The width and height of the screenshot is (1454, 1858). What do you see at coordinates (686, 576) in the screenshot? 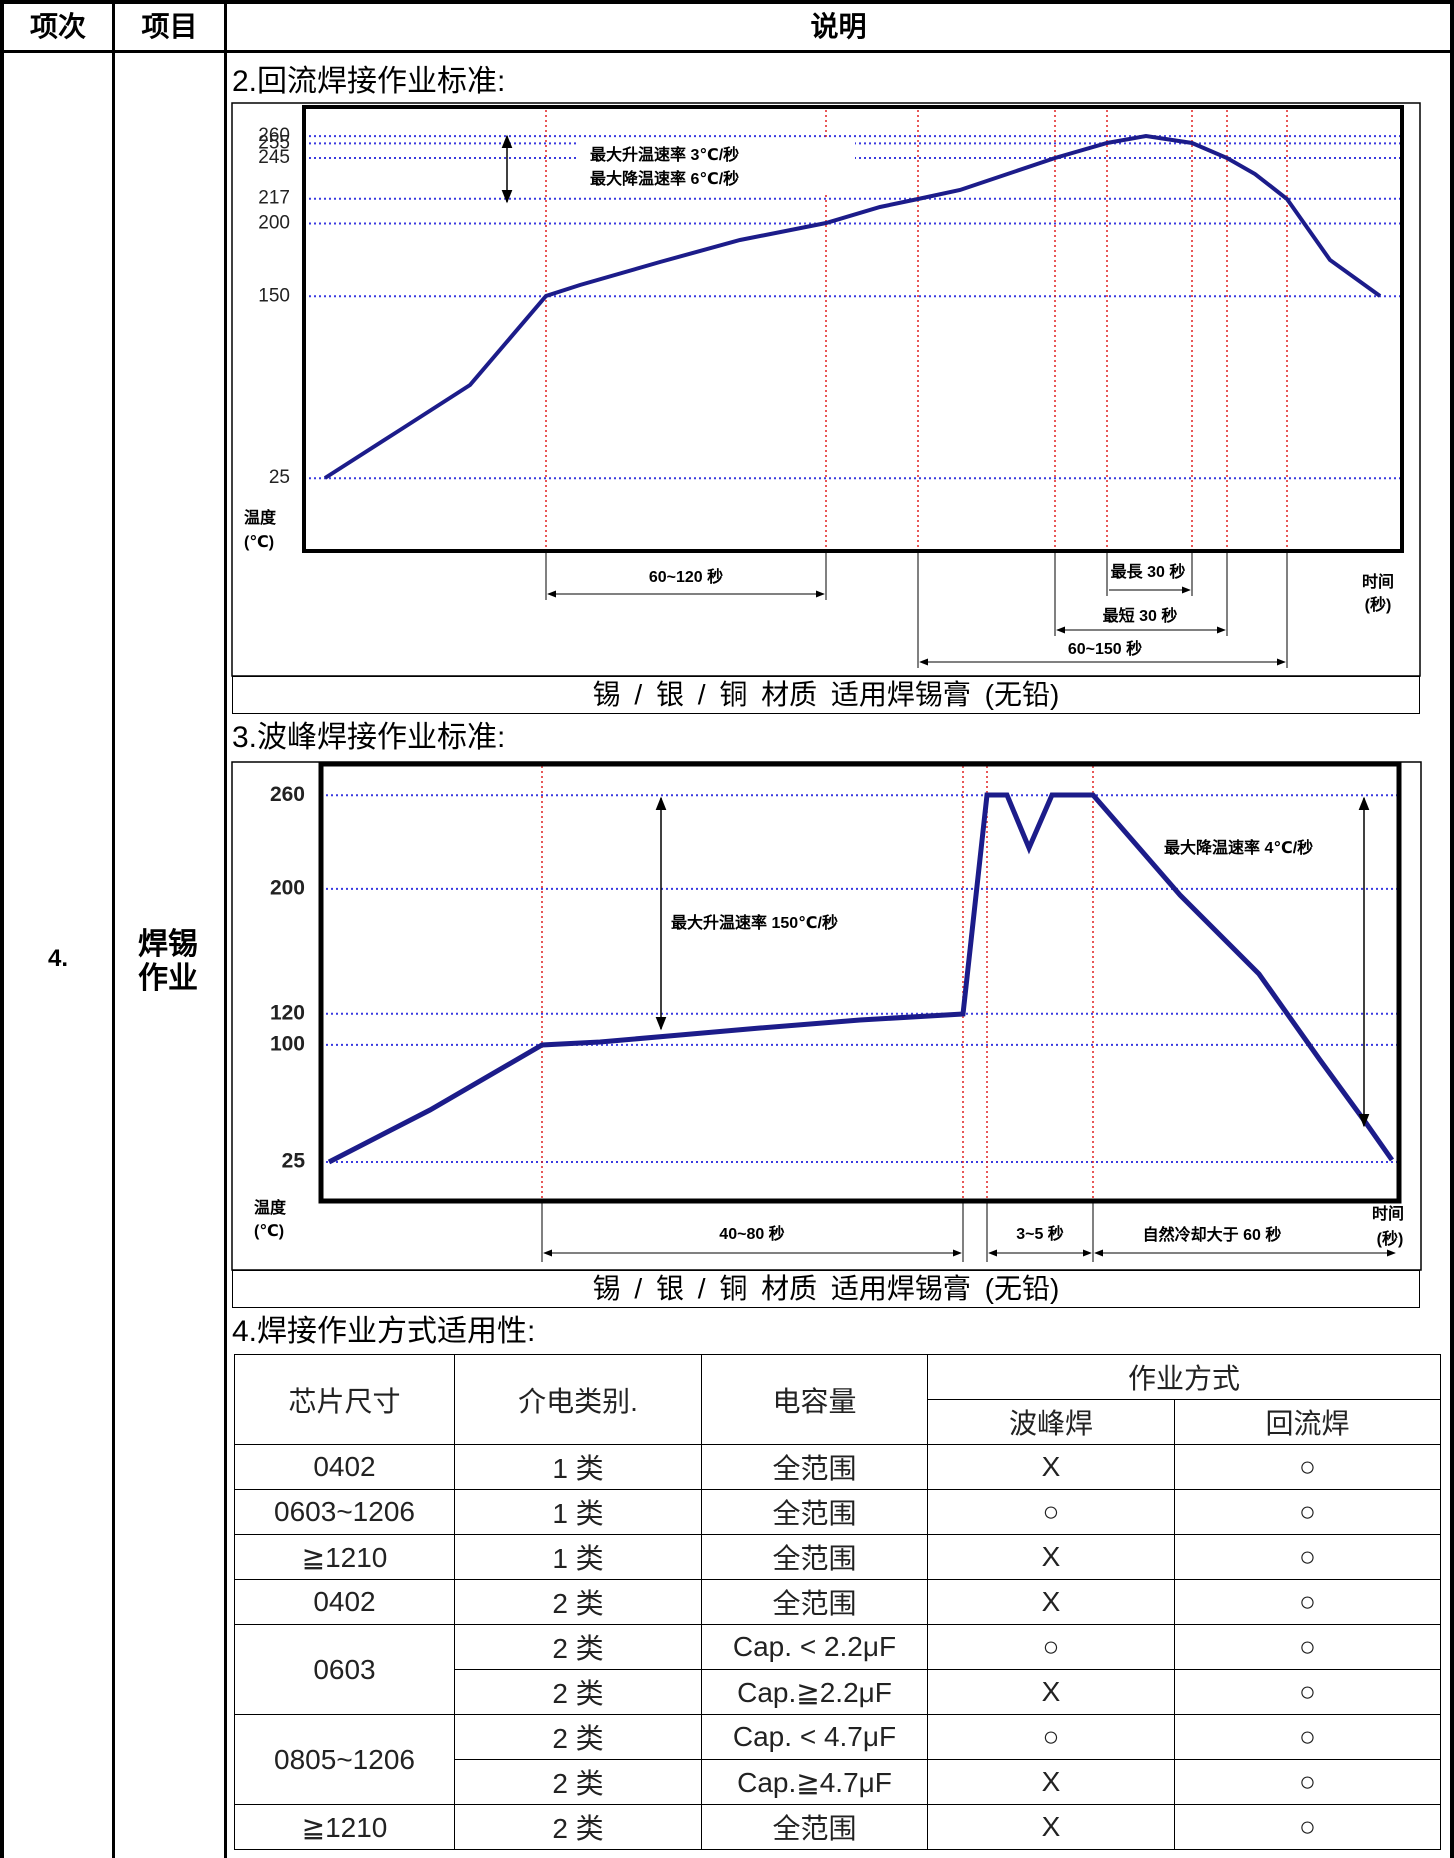
I see `interval-label: 60~120 秒` at bounding box center [686, 576].